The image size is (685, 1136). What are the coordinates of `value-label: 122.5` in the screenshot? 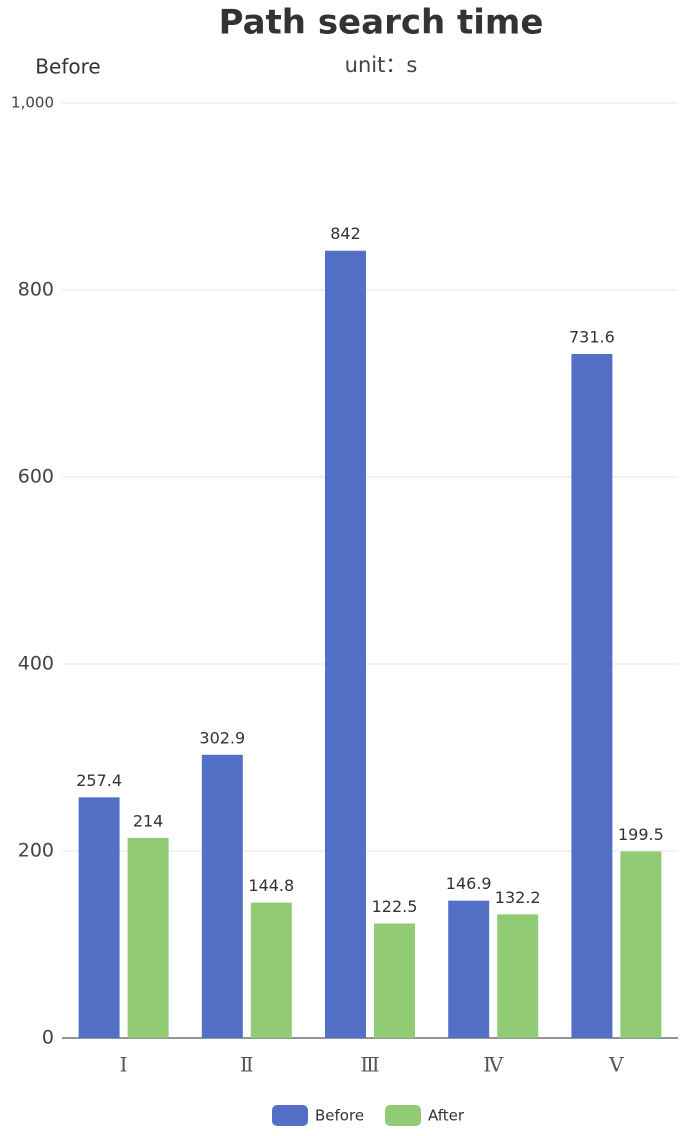 It's located at (395, 906).